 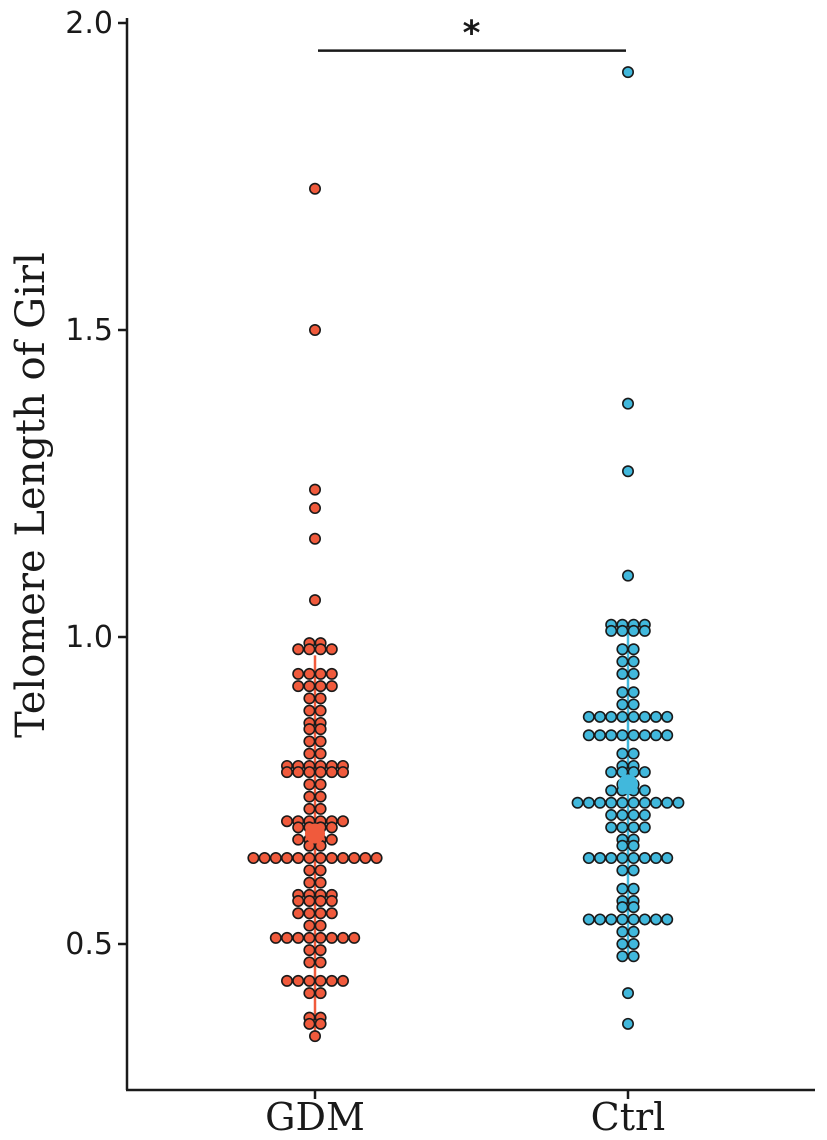 I want to click on x-tick-label: GDM, so click(x=315, y=1117).